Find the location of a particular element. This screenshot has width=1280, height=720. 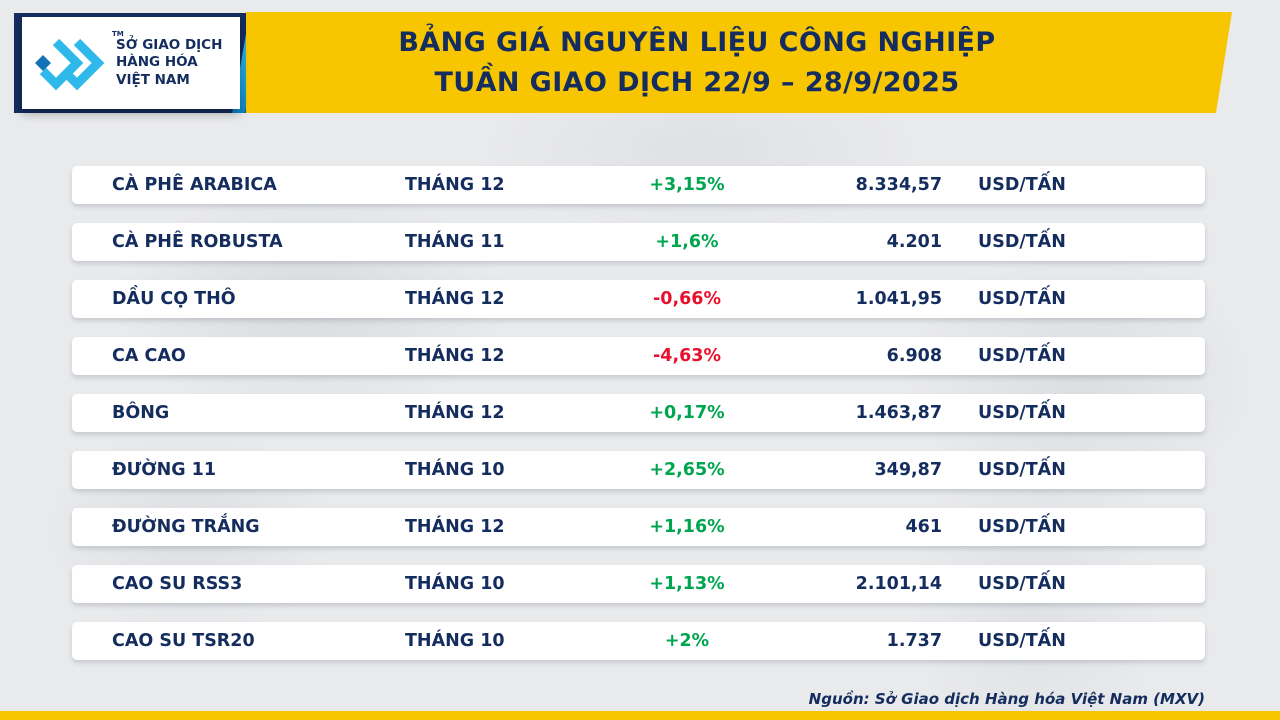

change-value: +0,17% is located at coordinates (687, 413).